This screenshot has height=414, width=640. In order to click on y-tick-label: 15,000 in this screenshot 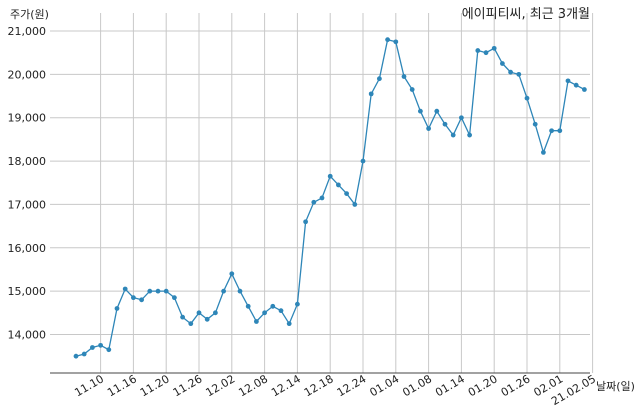, I will do `click(27, 291)`.